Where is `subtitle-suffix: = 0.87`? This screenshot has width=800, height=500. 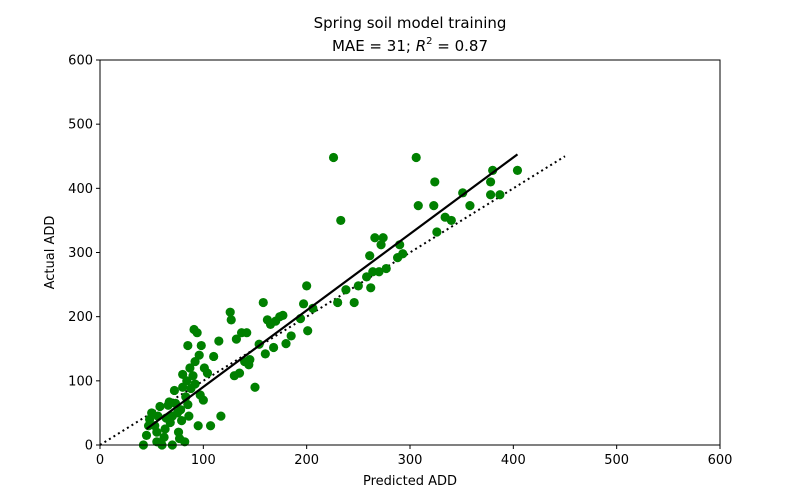
subtitle-suffix: = 0.87 is located at coordinates (461, 46).